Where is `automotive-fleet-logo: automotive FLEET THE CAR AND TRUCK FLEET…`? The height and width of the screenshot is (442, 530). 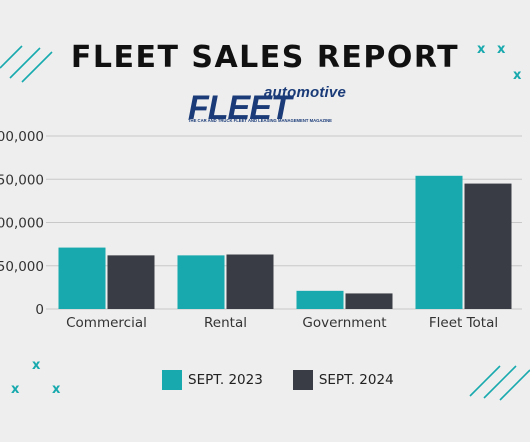 automotive-fleet-logo: automotive FLEET THE CAR AND TRUCK FLEET… is located at coordinates (268, 106).